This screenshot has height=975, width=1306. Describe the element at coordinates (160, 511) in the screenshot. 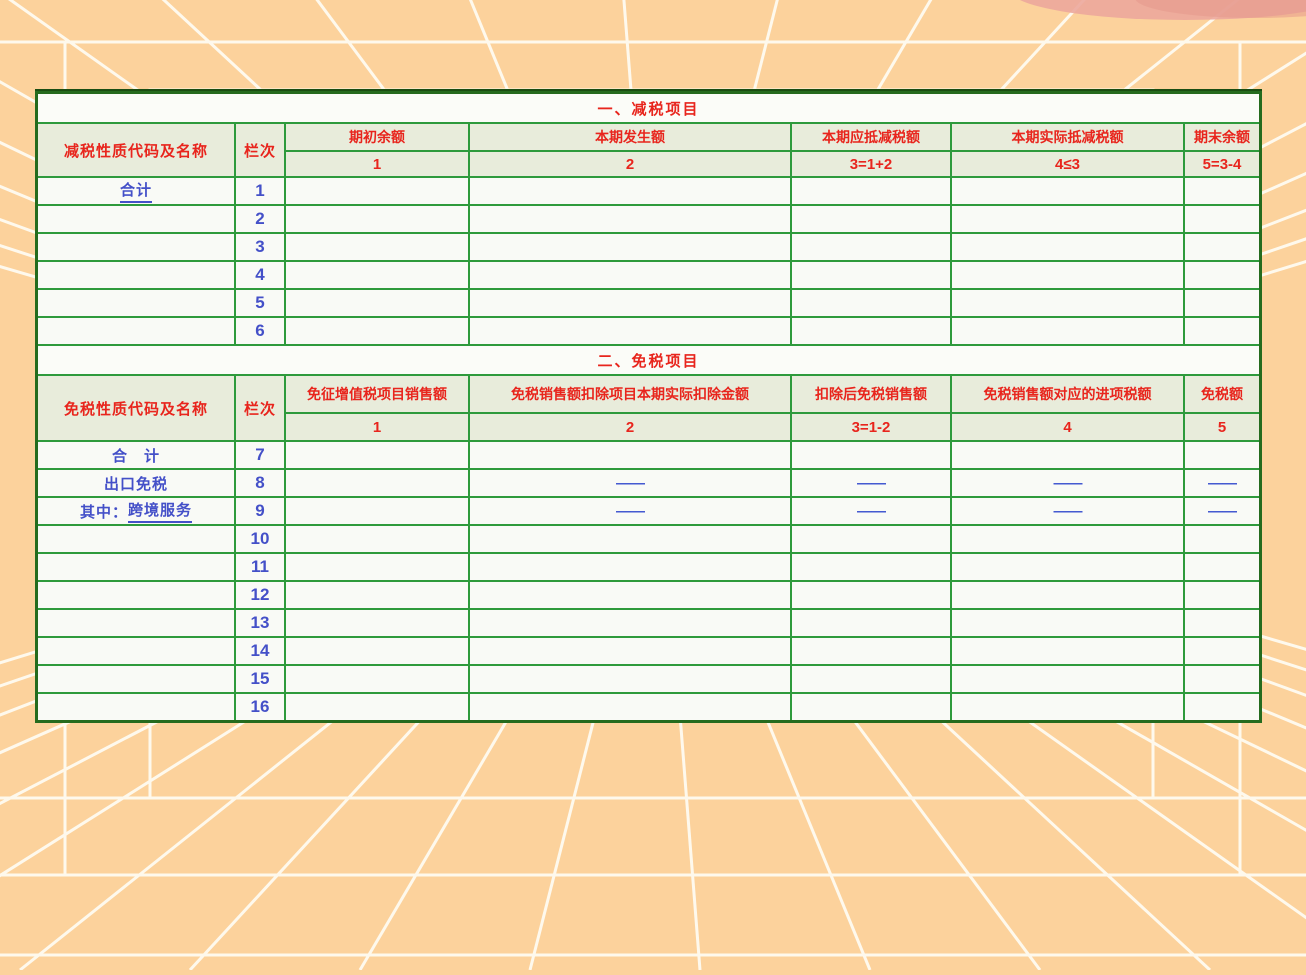

I see `row-9-name-label: 跨境服务` at that location.